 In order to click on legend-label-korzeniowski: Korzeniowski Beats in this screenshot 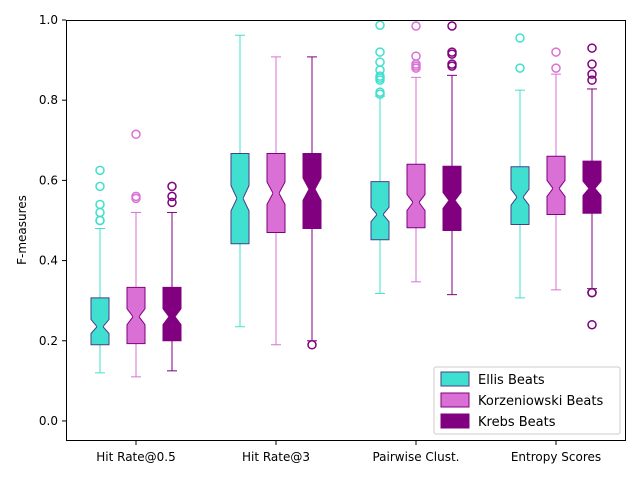, I will do `click(540, 401)`.